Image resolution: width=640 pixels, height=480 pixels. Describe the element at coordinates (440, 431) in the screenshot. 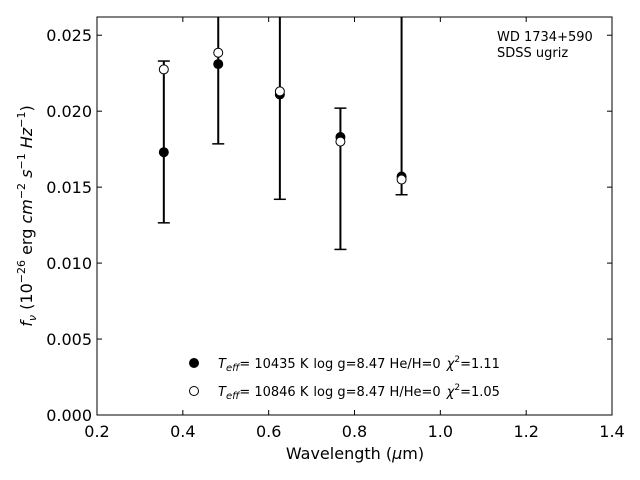

I see `x-tick-label: 1.0` at that location.